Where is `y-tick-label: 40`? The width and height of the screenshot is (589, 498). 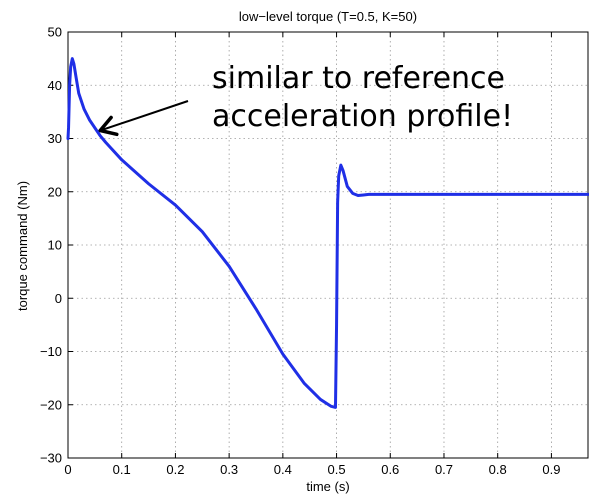
y-tick-label: 40 is located at coordinates (55, 85).